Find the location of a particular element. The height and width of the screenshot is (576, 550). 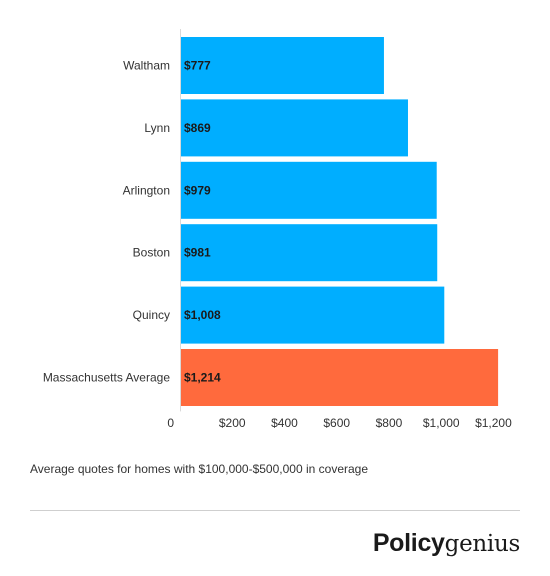

value-label-boston: $981 is located at coordinates (197, 253).